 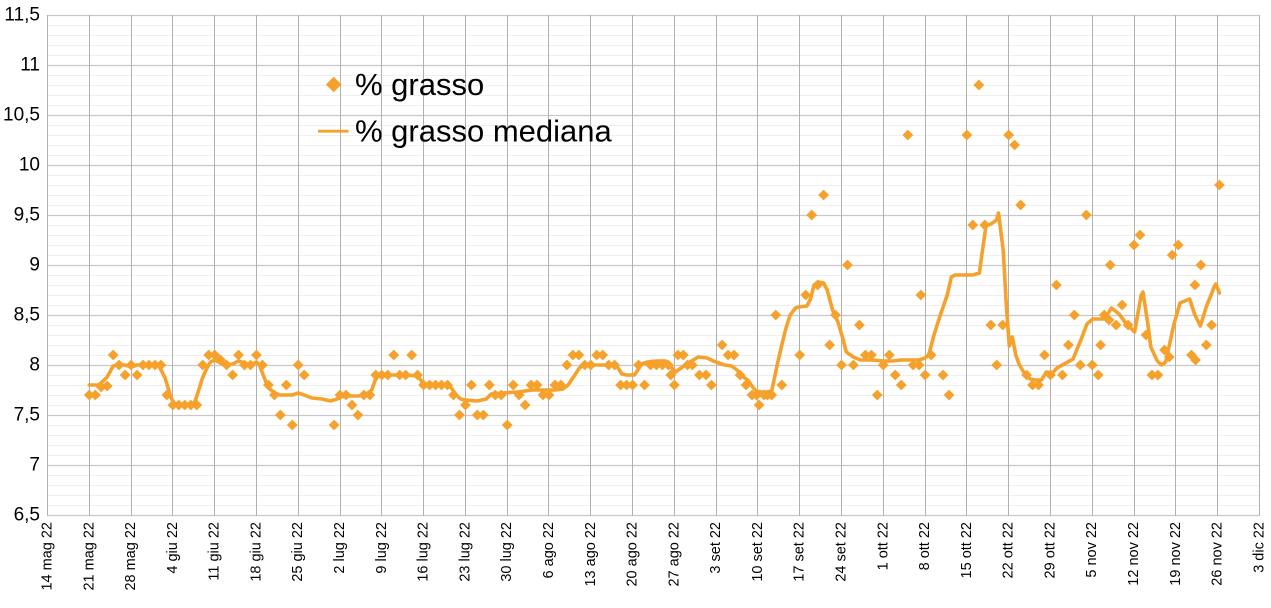 What do you see at coordinates (382, 548) in the screenshot?
I see `svg-text: 9 lug 22` at bounding box center [382, 548].